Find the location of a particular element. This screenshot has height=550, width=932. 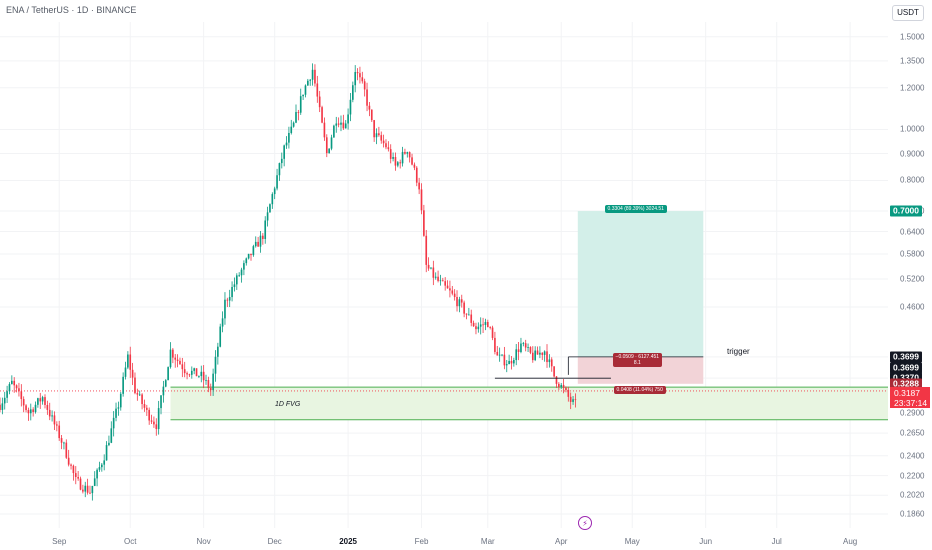

currency-unit-button: USDT is located at coordinates (908, 13).